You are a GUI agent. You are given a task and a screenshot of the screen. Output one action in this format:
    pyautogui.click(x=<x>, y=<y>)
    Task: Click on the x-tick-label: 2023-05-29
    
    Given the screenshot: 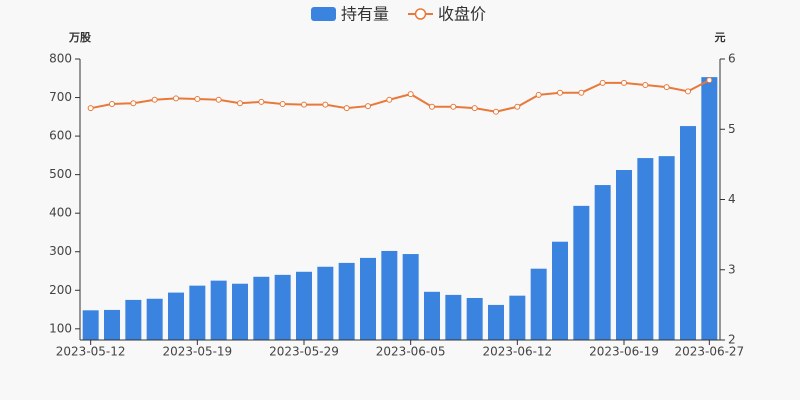 What is the action you would take?
    pyautogui.click(x=304, y=352)
    